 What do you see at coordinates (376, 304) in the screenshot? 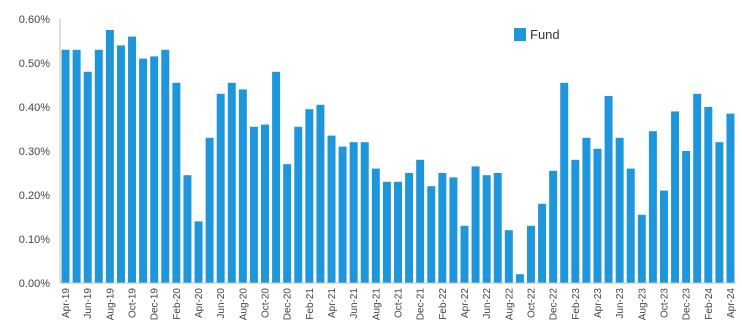
I see `x-tick-label: Aug-21` at bounding box center [376, 304].